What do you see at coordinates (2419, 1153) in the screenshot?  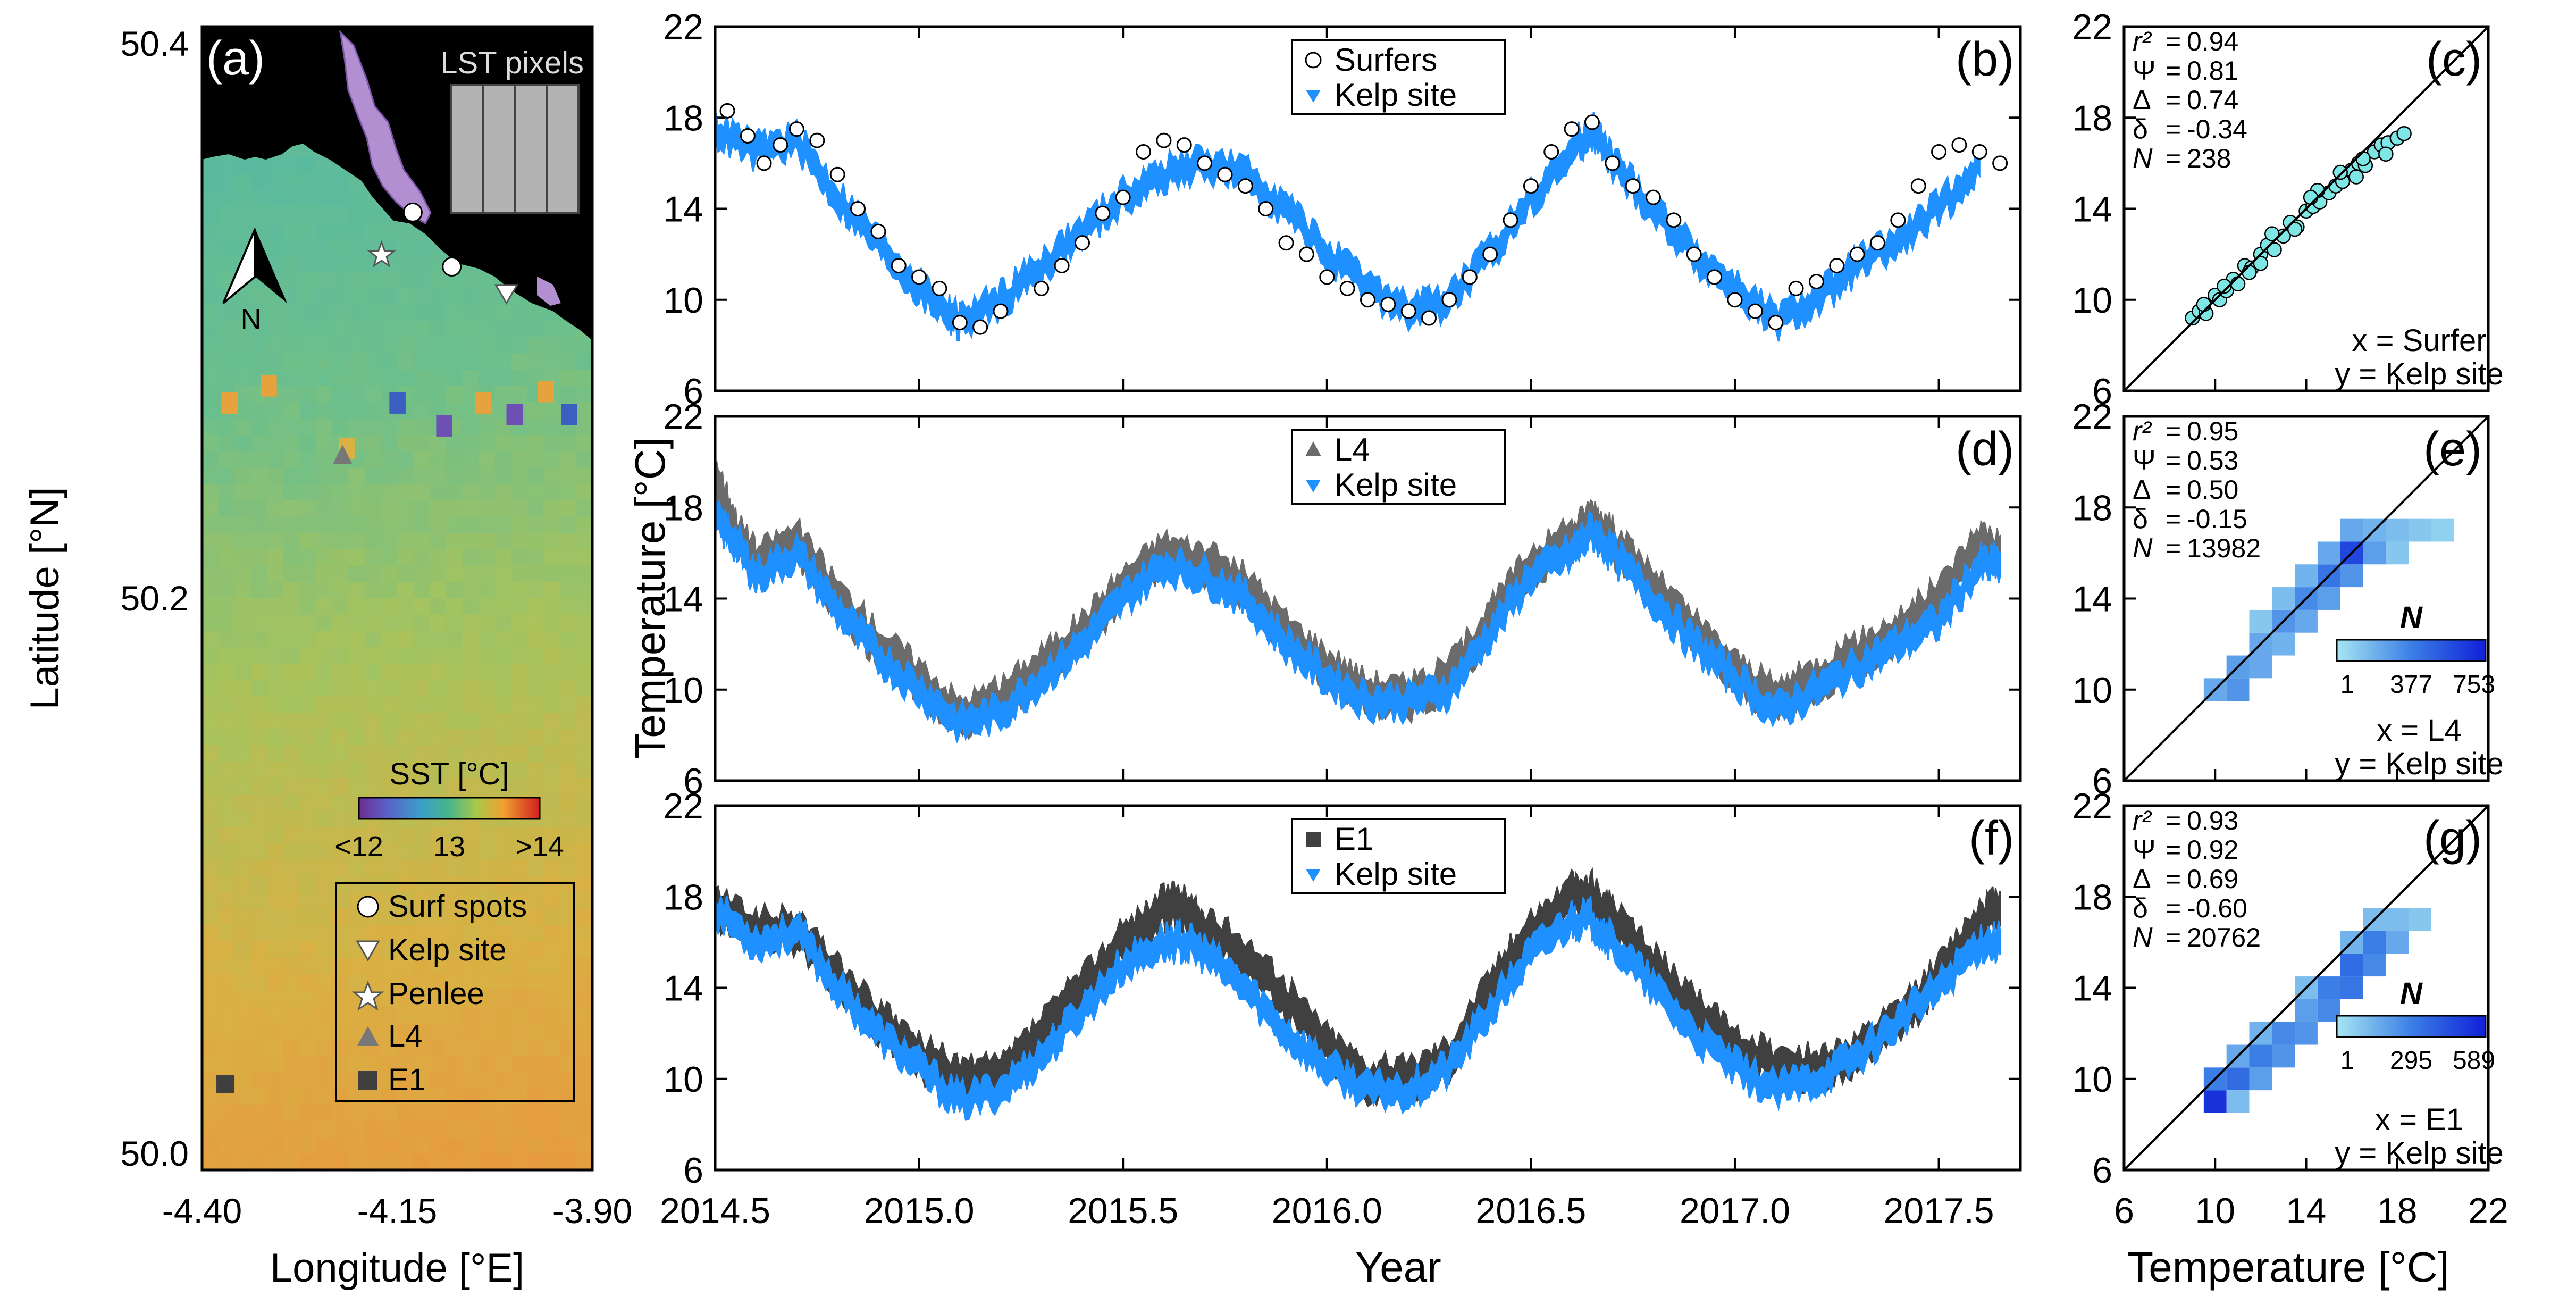 I see `axis-note-y-g: y = Kelp site` at bounding box center [2419, 1153].